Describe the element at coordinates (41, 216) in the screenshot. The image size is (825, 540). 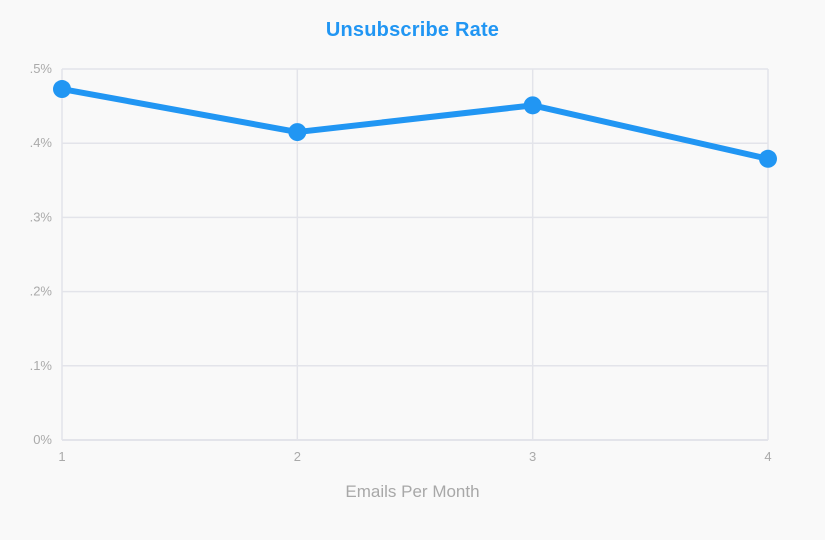
I see `y-tick-label: .3%` at that location.